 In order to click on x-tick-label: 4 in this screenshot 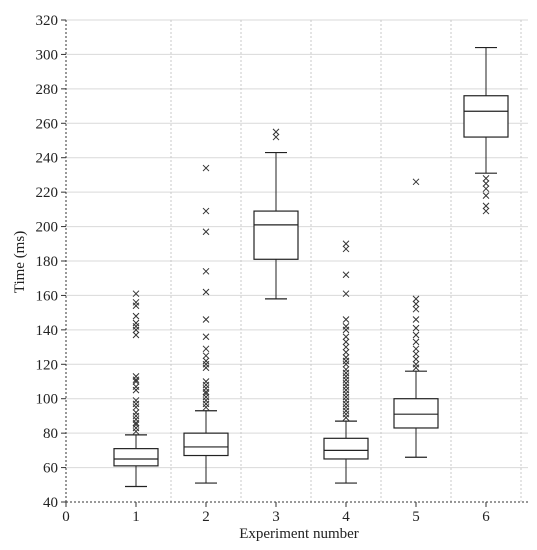, I will do `click(346, 517)`.